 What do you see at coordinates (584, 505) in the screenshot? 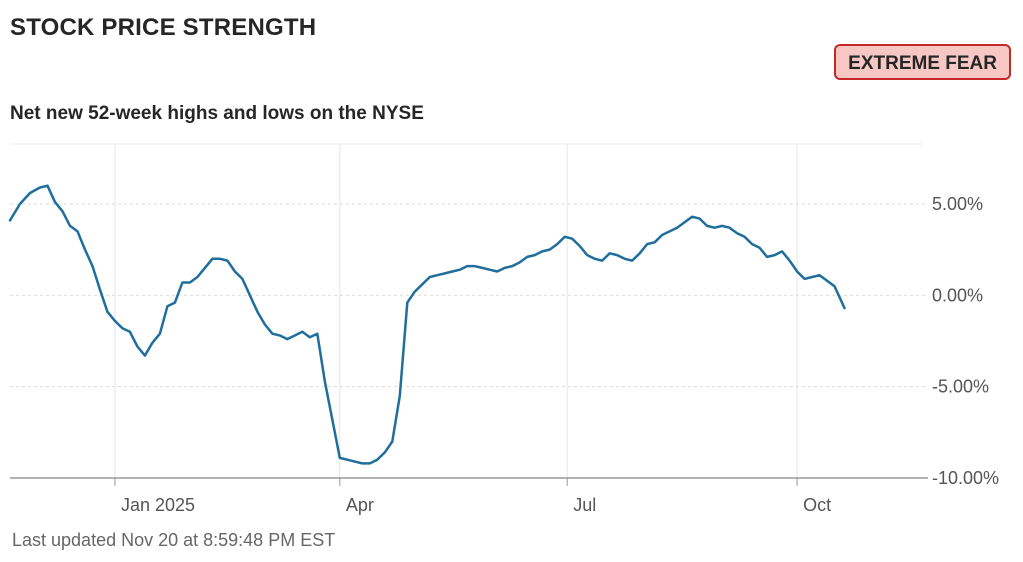
I see `x-tick-label: Jul` at bounding box center [584, 505].